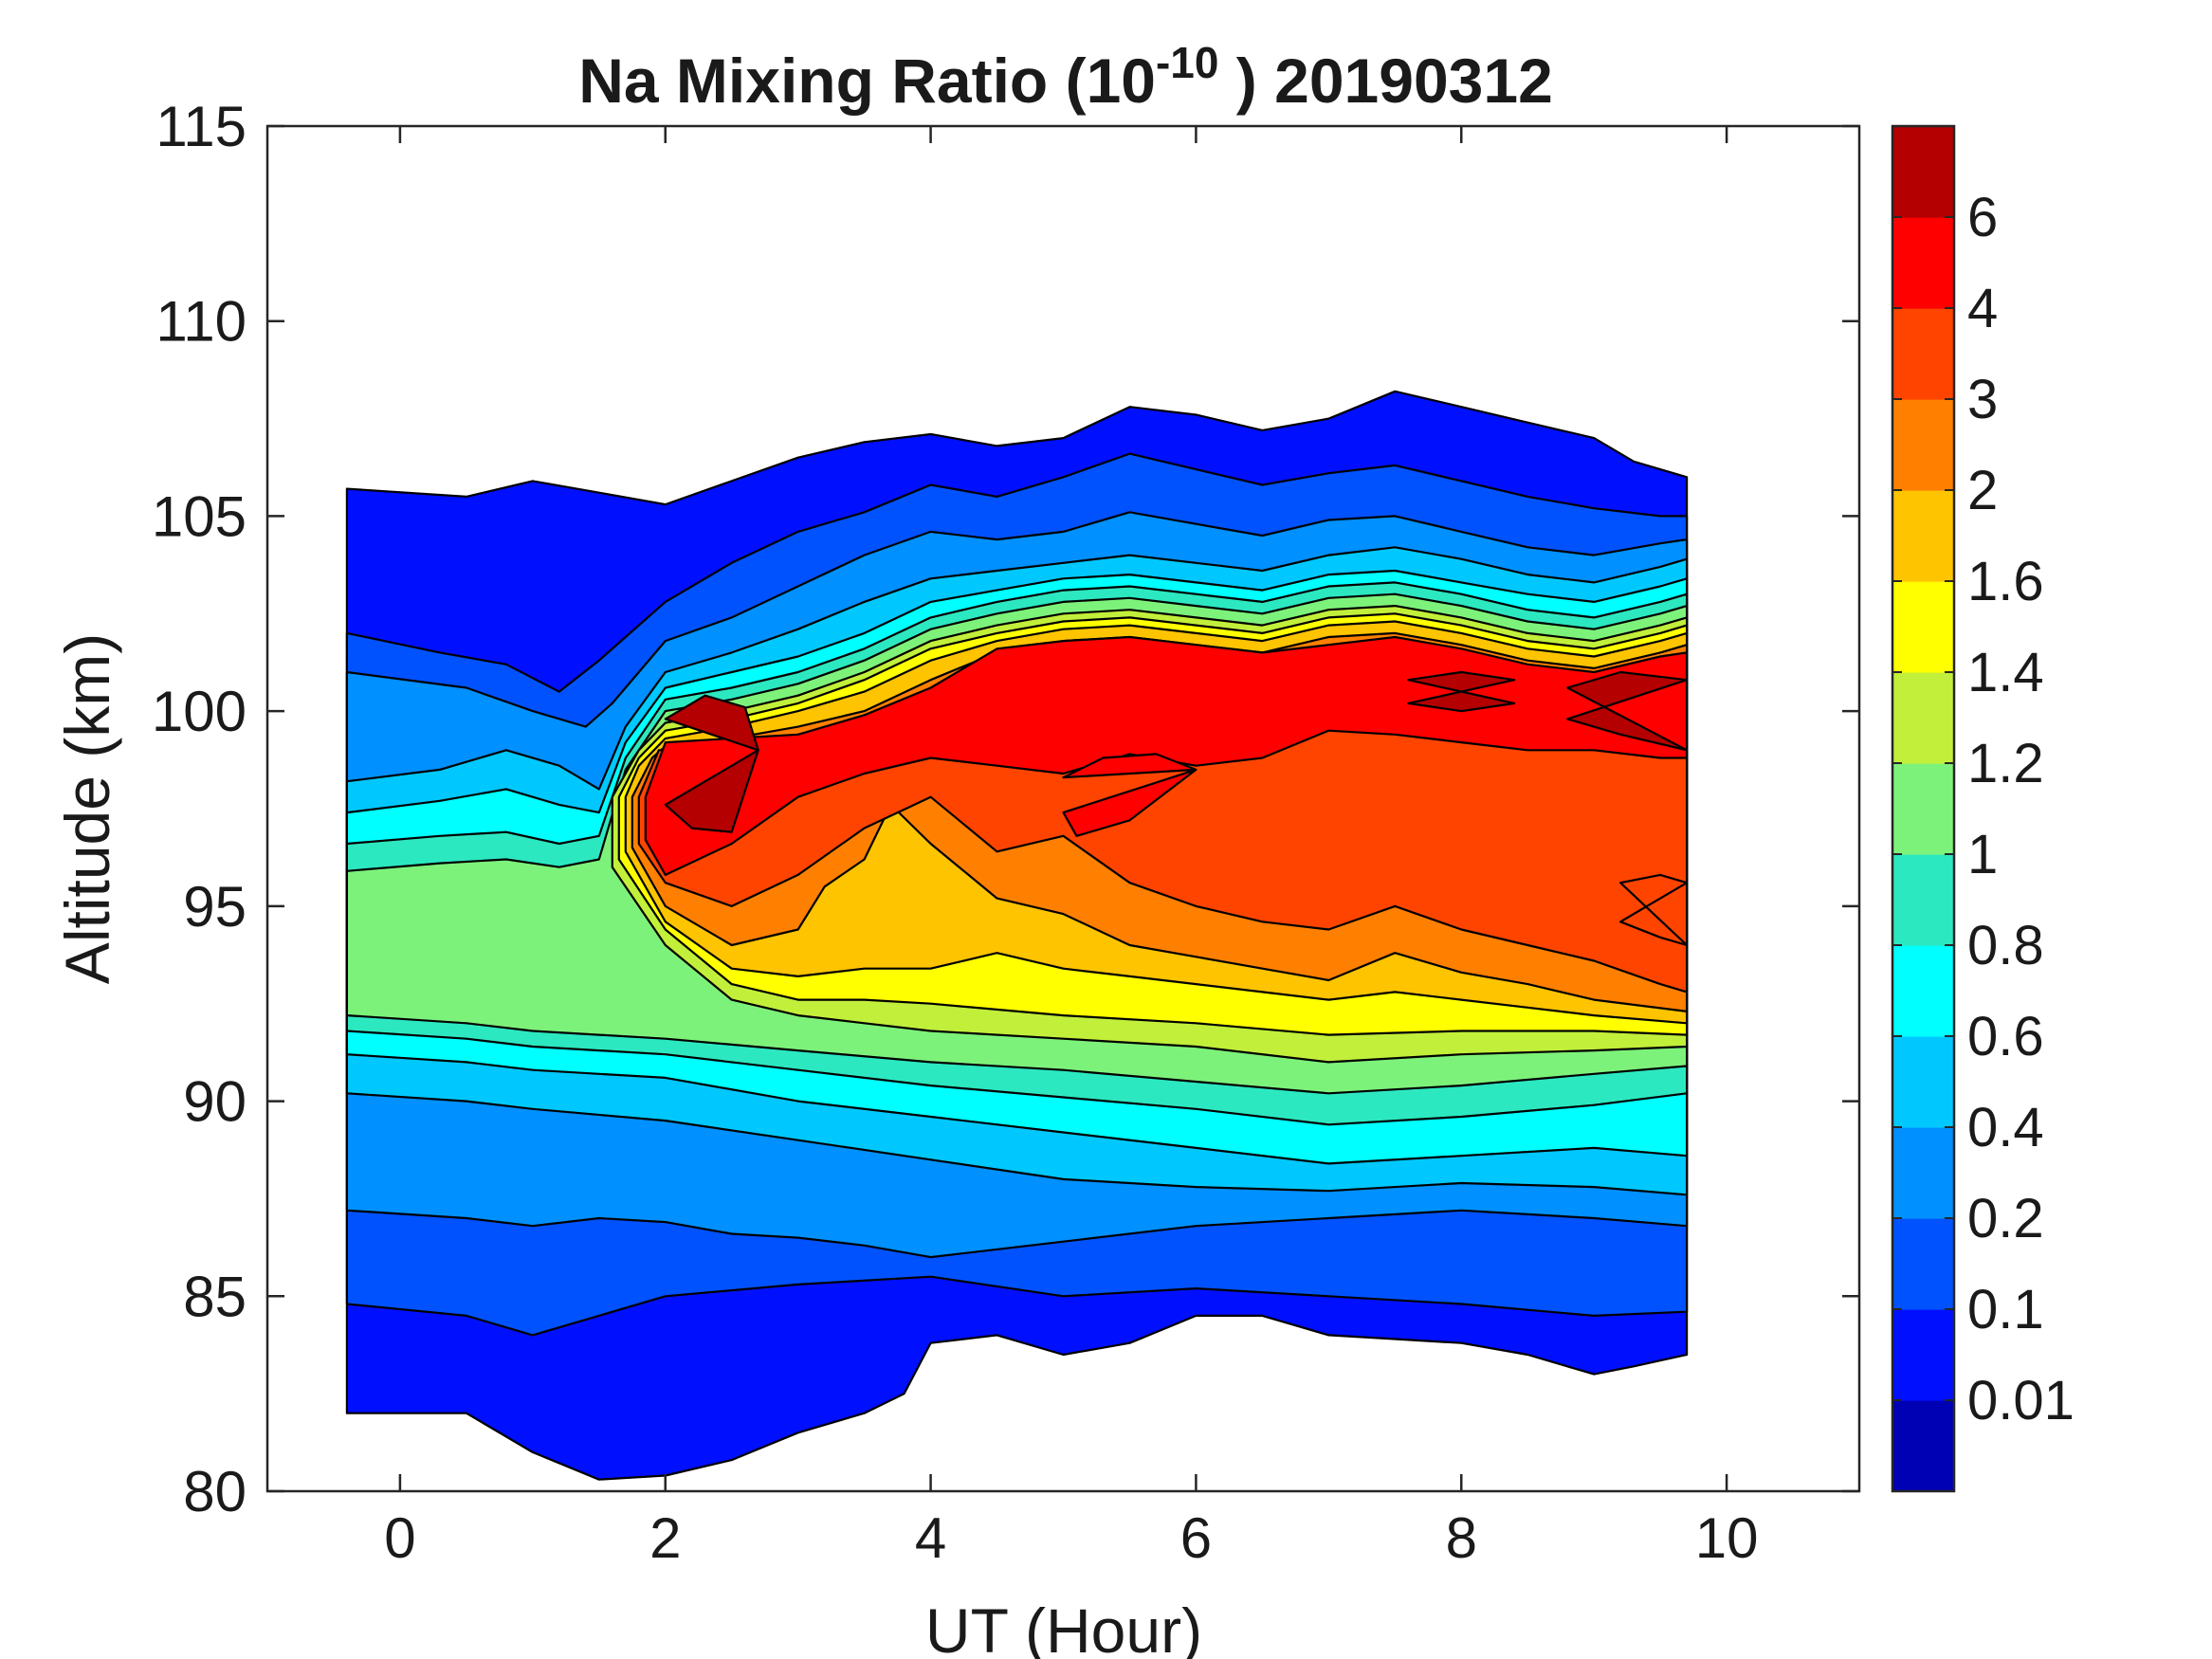 The width and height of the screenshot is (2212, 1659). Describe the element at coordinates (1982, 308) in the screenshot. I see `colorbar-label: 4` at that location.